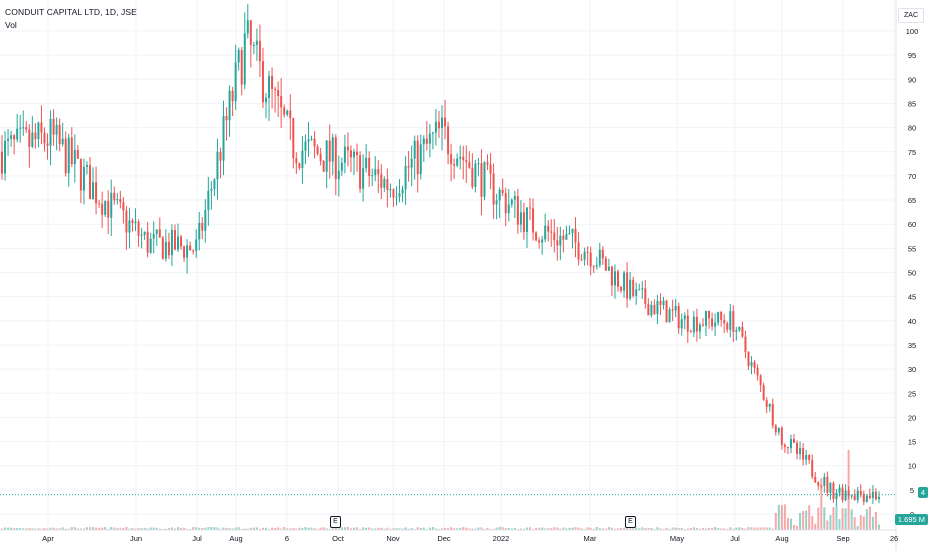 The image size is (932, 550). What do you see at coordinates (11, 25) in the screenshot?
I see `volume-legend: Vol` at bounding box center [11, 25].